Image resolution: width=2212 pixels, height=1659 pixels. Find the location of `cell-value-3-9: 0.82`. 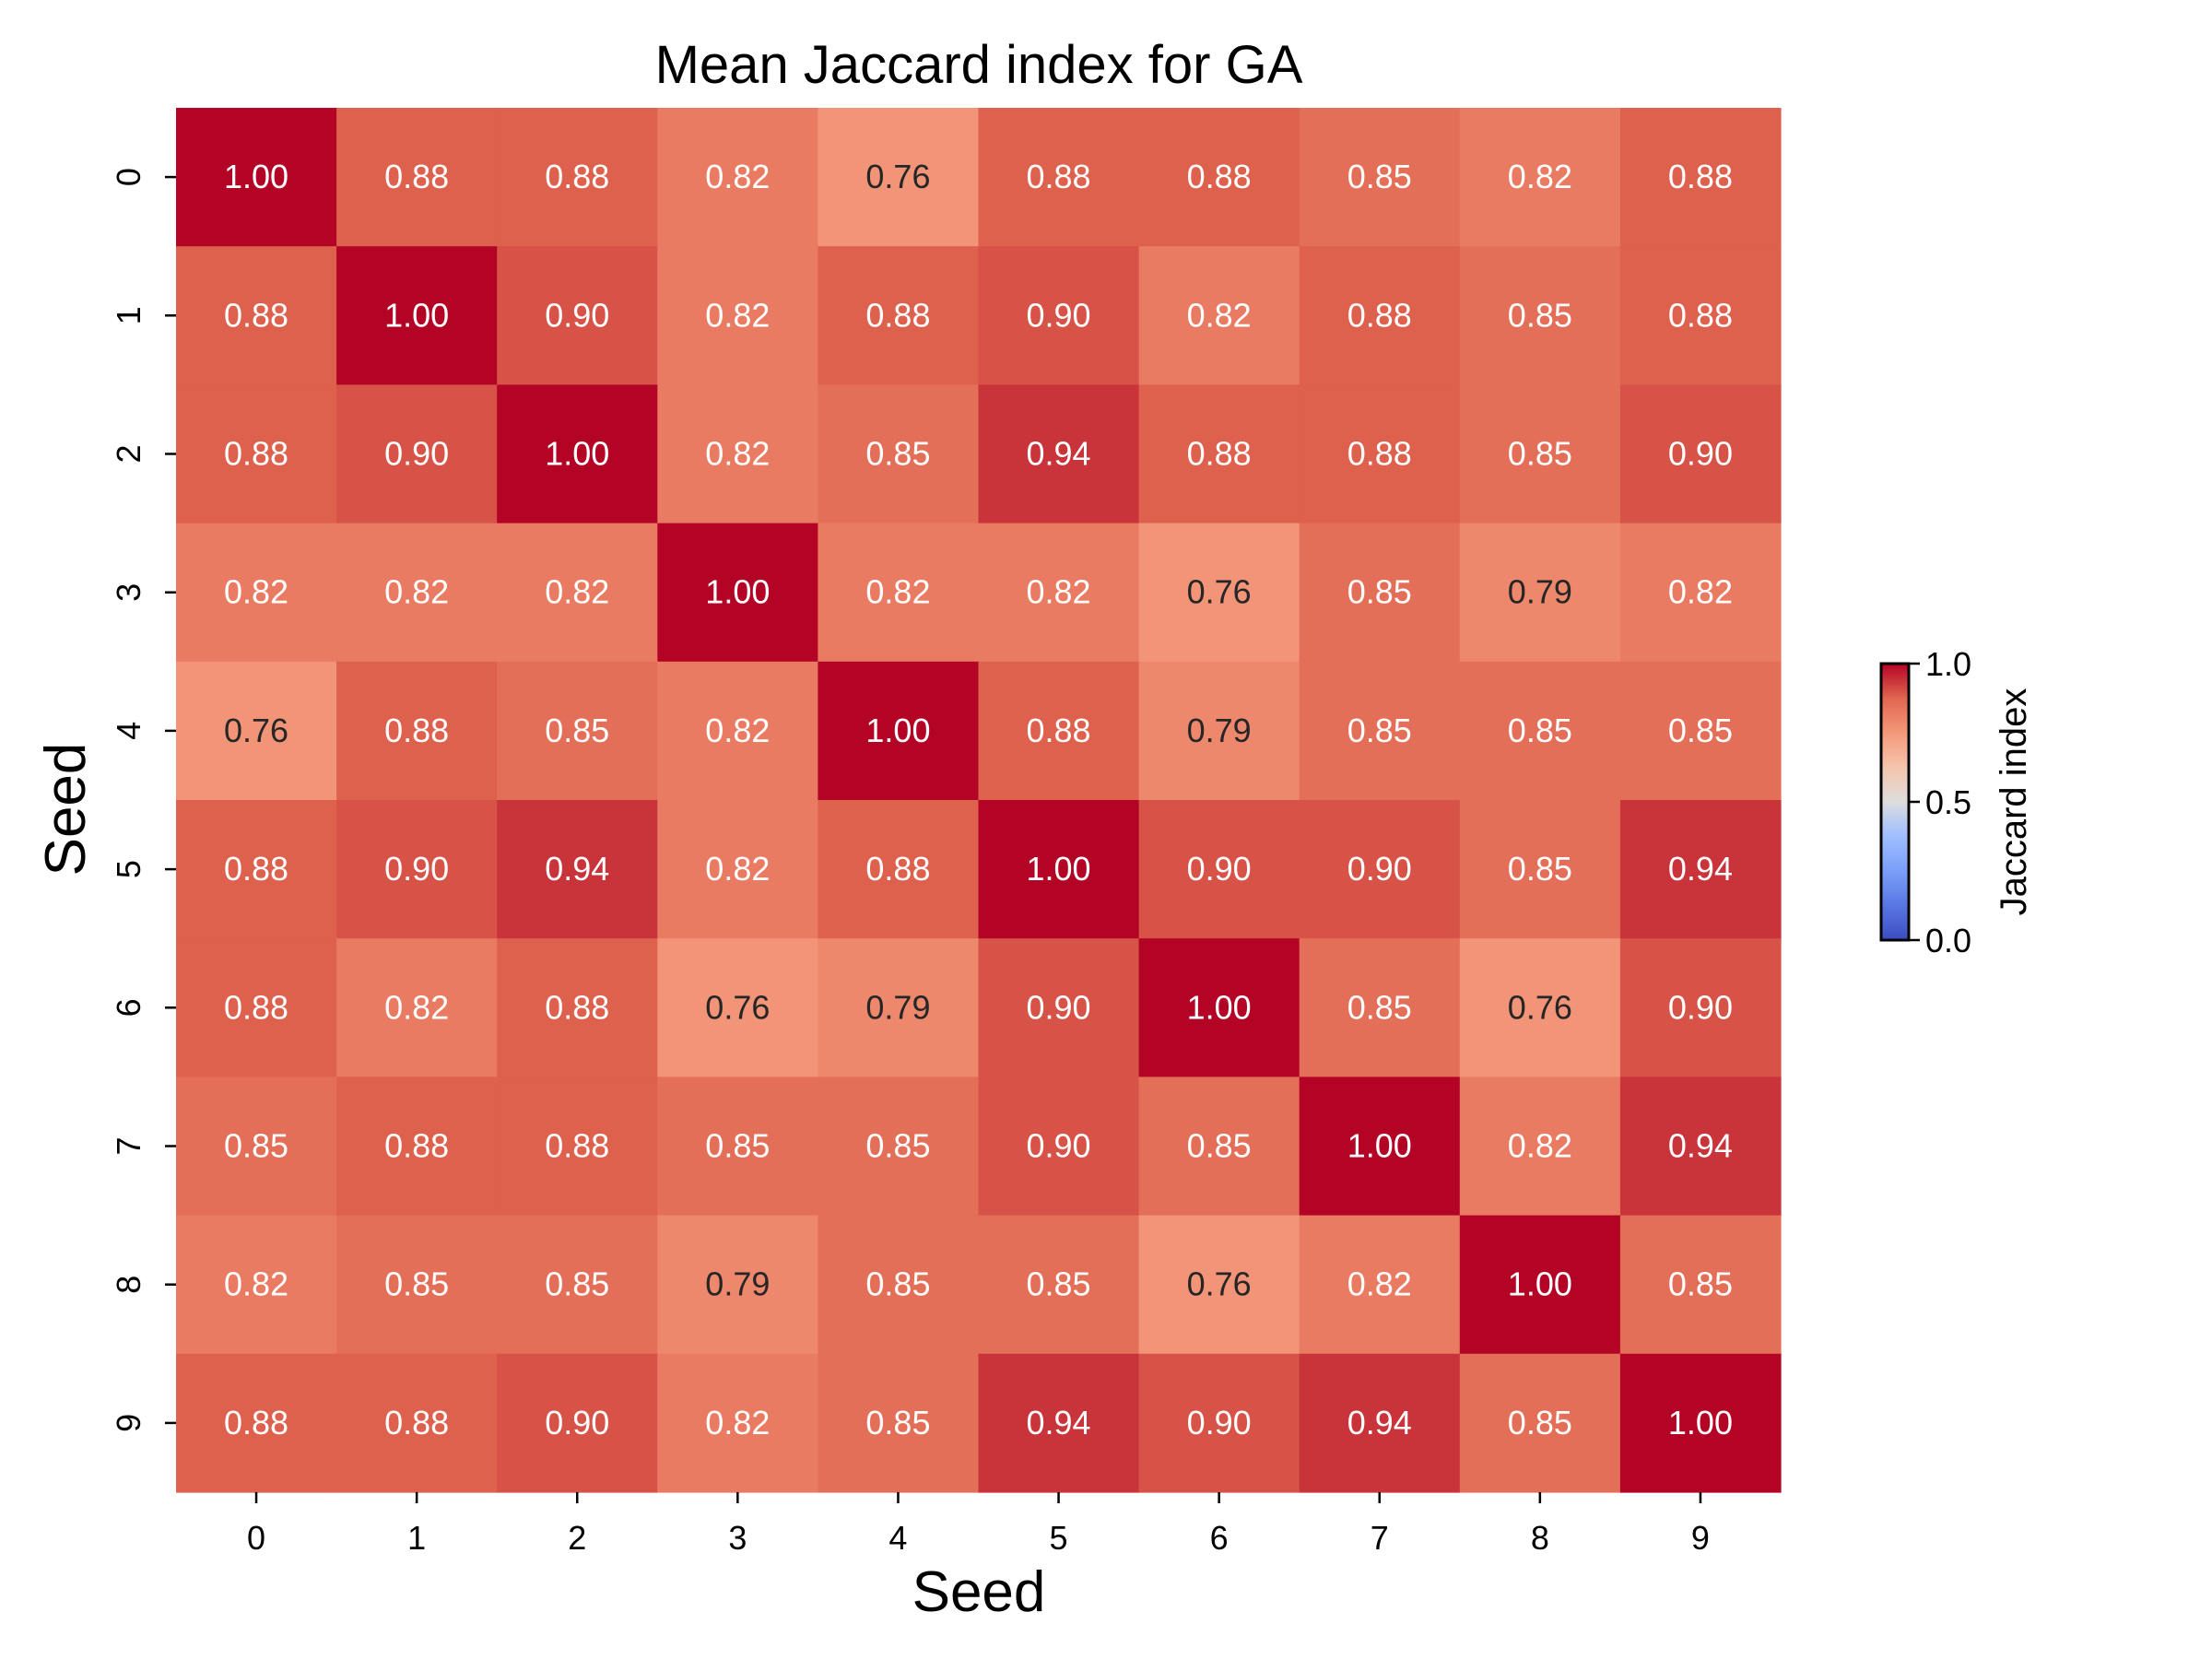

cell-value-3-9: 0.82 is located at coordinates (1700, 592).